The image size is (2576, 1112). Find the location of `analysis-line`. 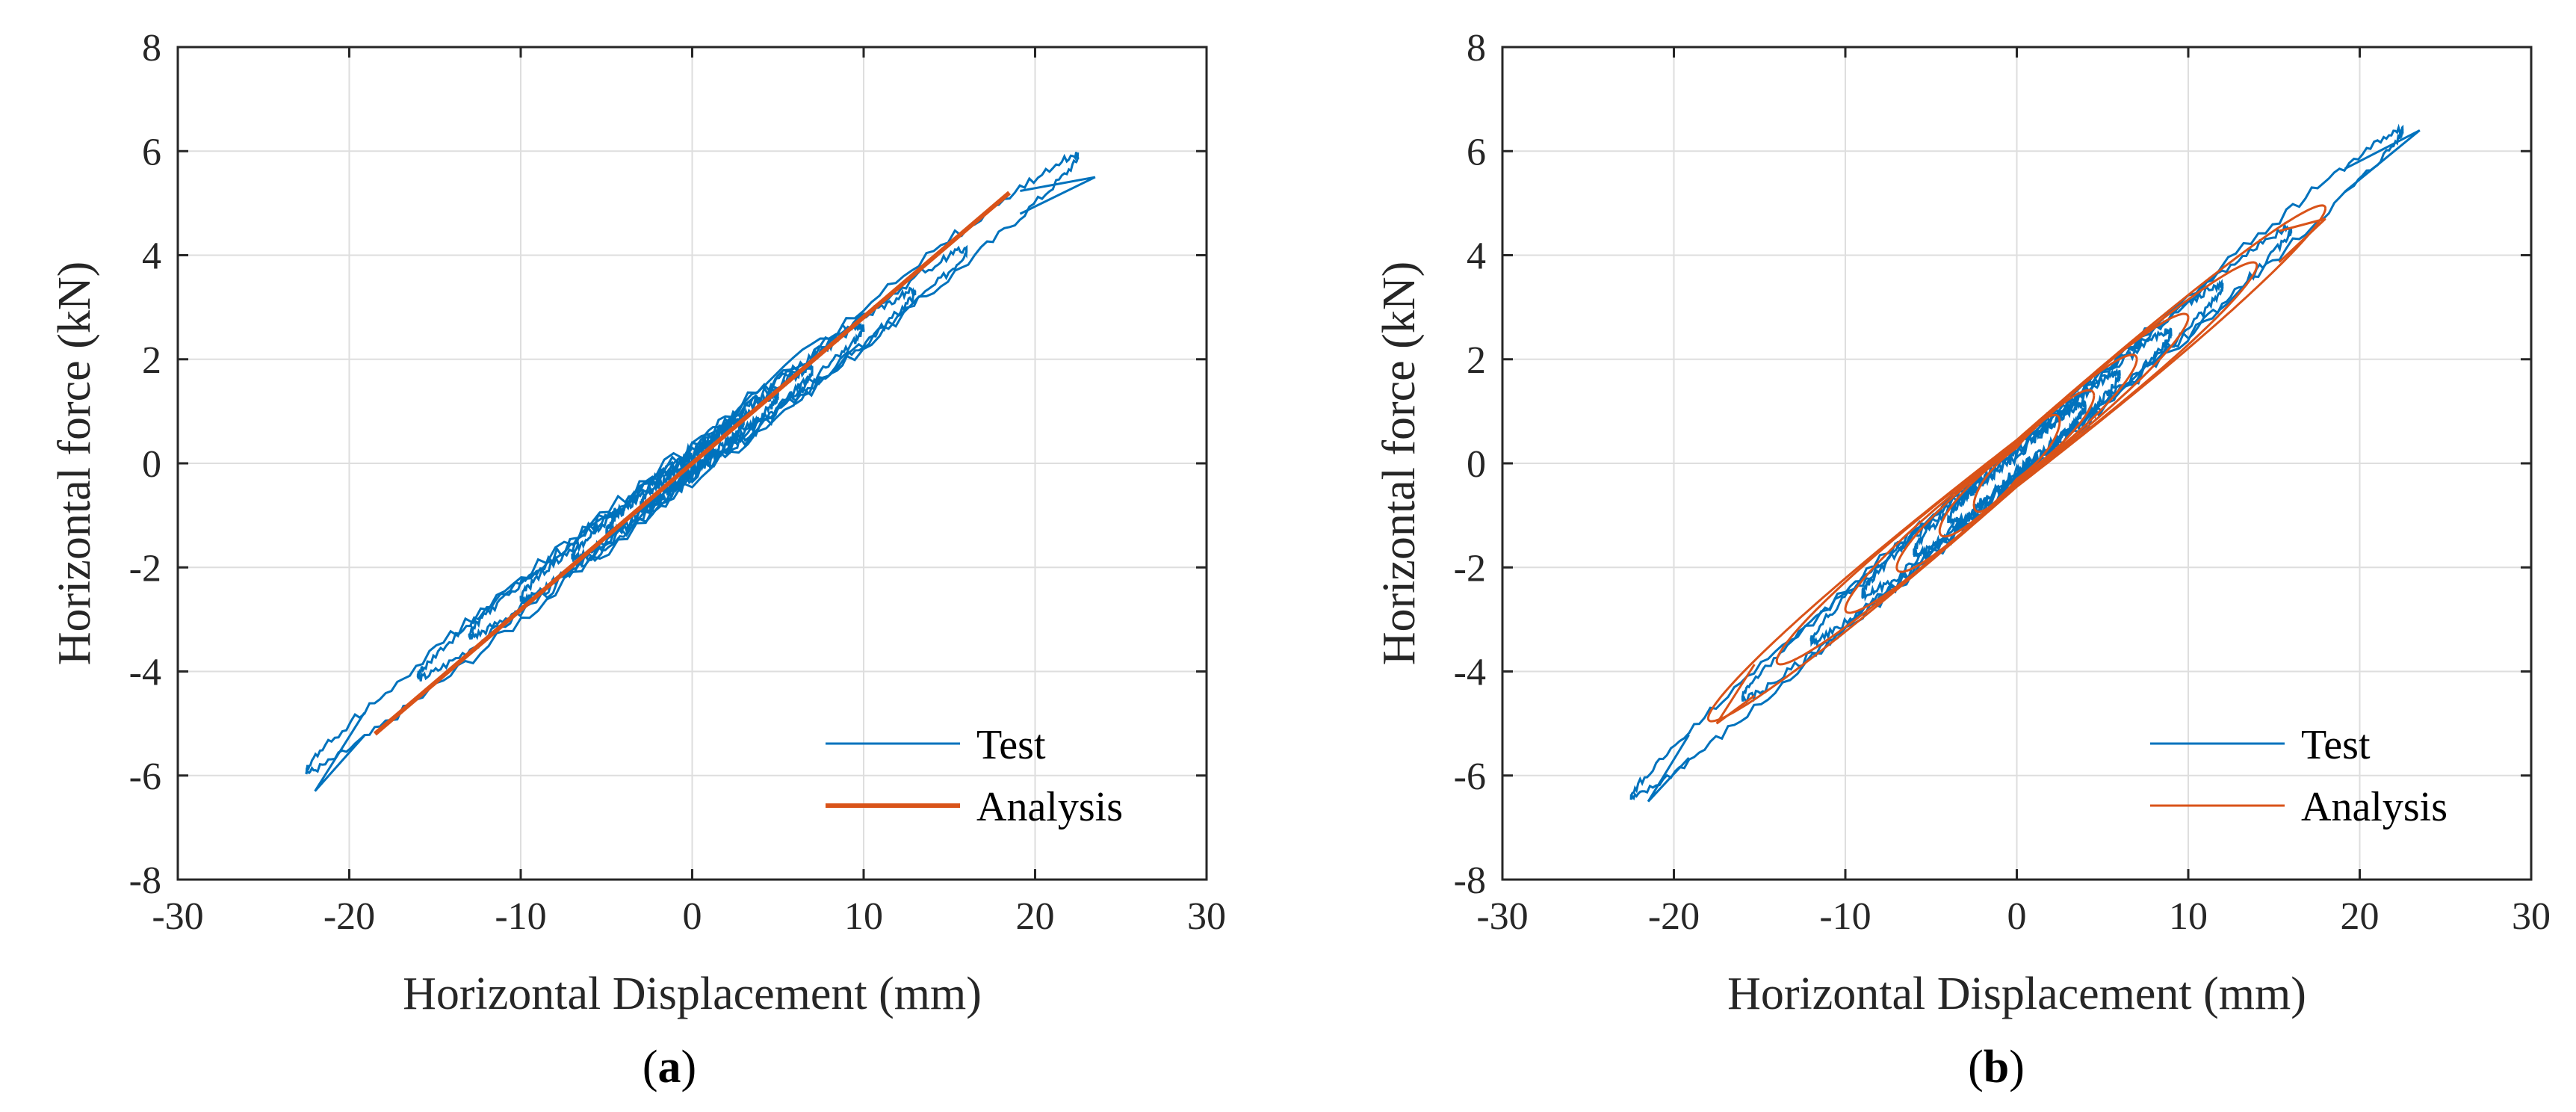

analysis-line is located at coordinates (692, 463).